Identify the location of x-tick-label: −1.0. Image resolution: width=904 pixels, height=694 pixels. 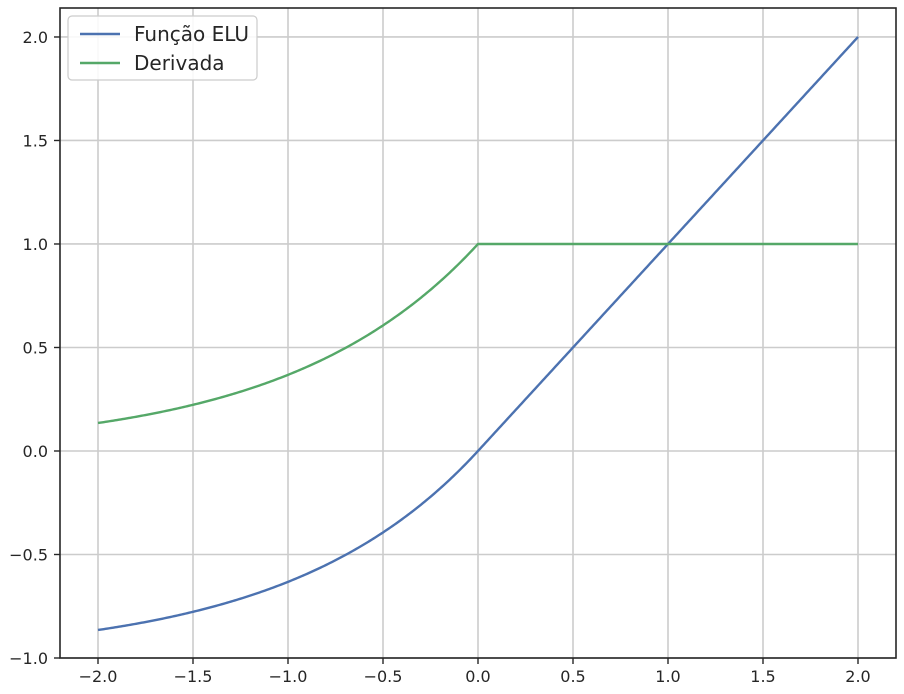
(288, 676).